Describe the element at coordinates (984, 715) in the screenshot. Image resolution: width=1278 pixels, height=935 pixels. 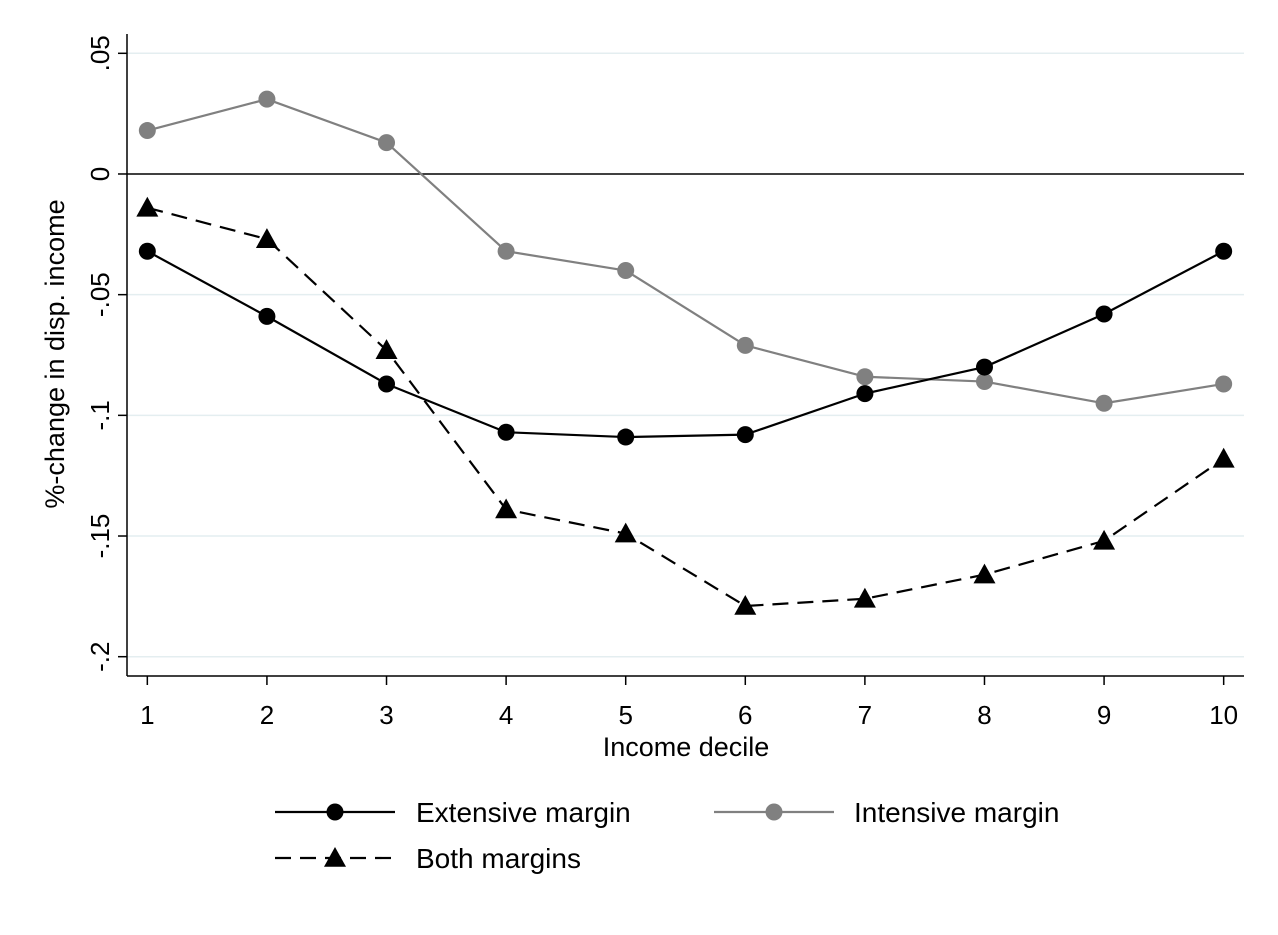
I see `x-tick-label: 8` at that location.